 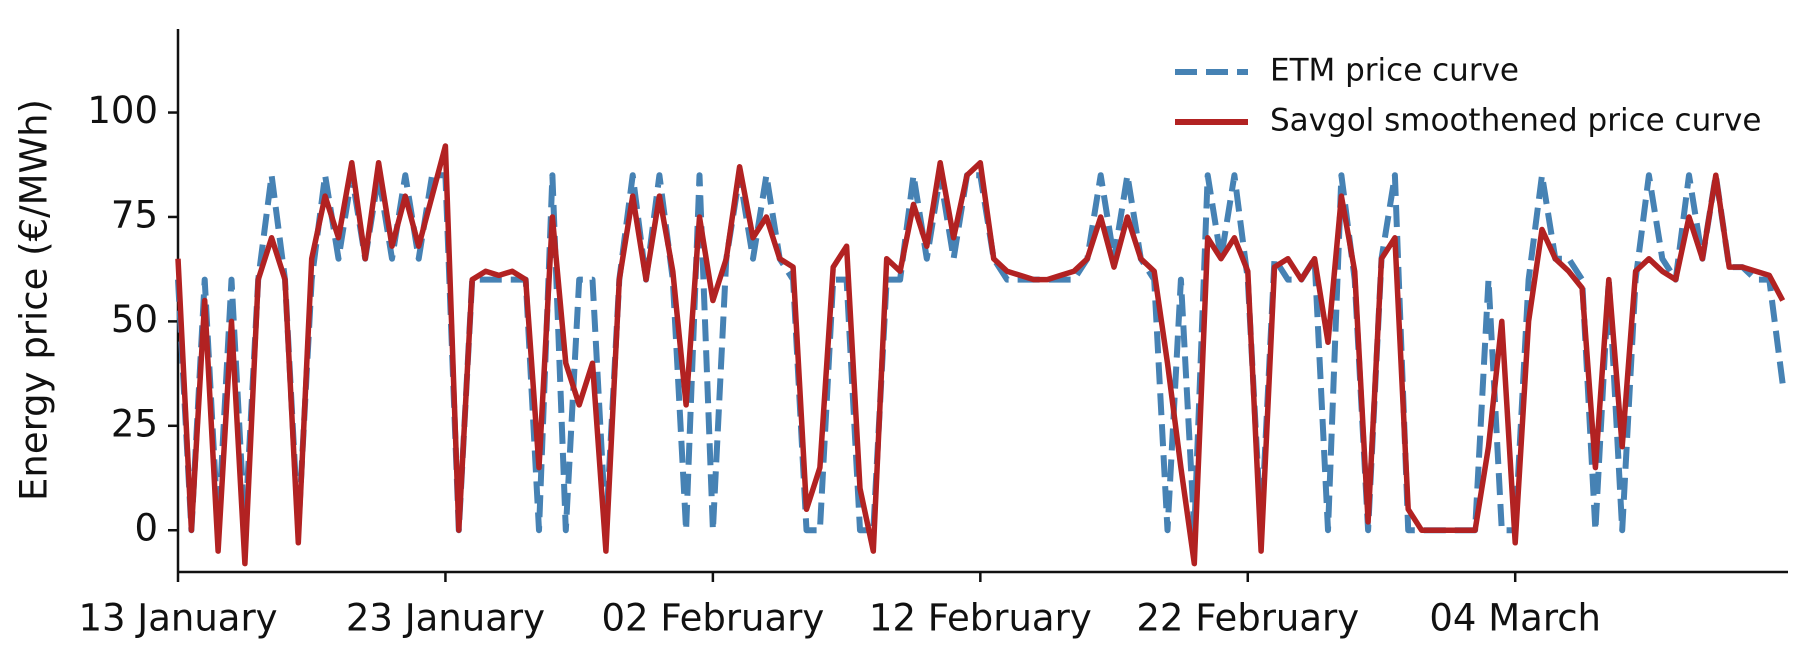 I want to click on x-tick-label: 02 February, so click(x=712, y=618).